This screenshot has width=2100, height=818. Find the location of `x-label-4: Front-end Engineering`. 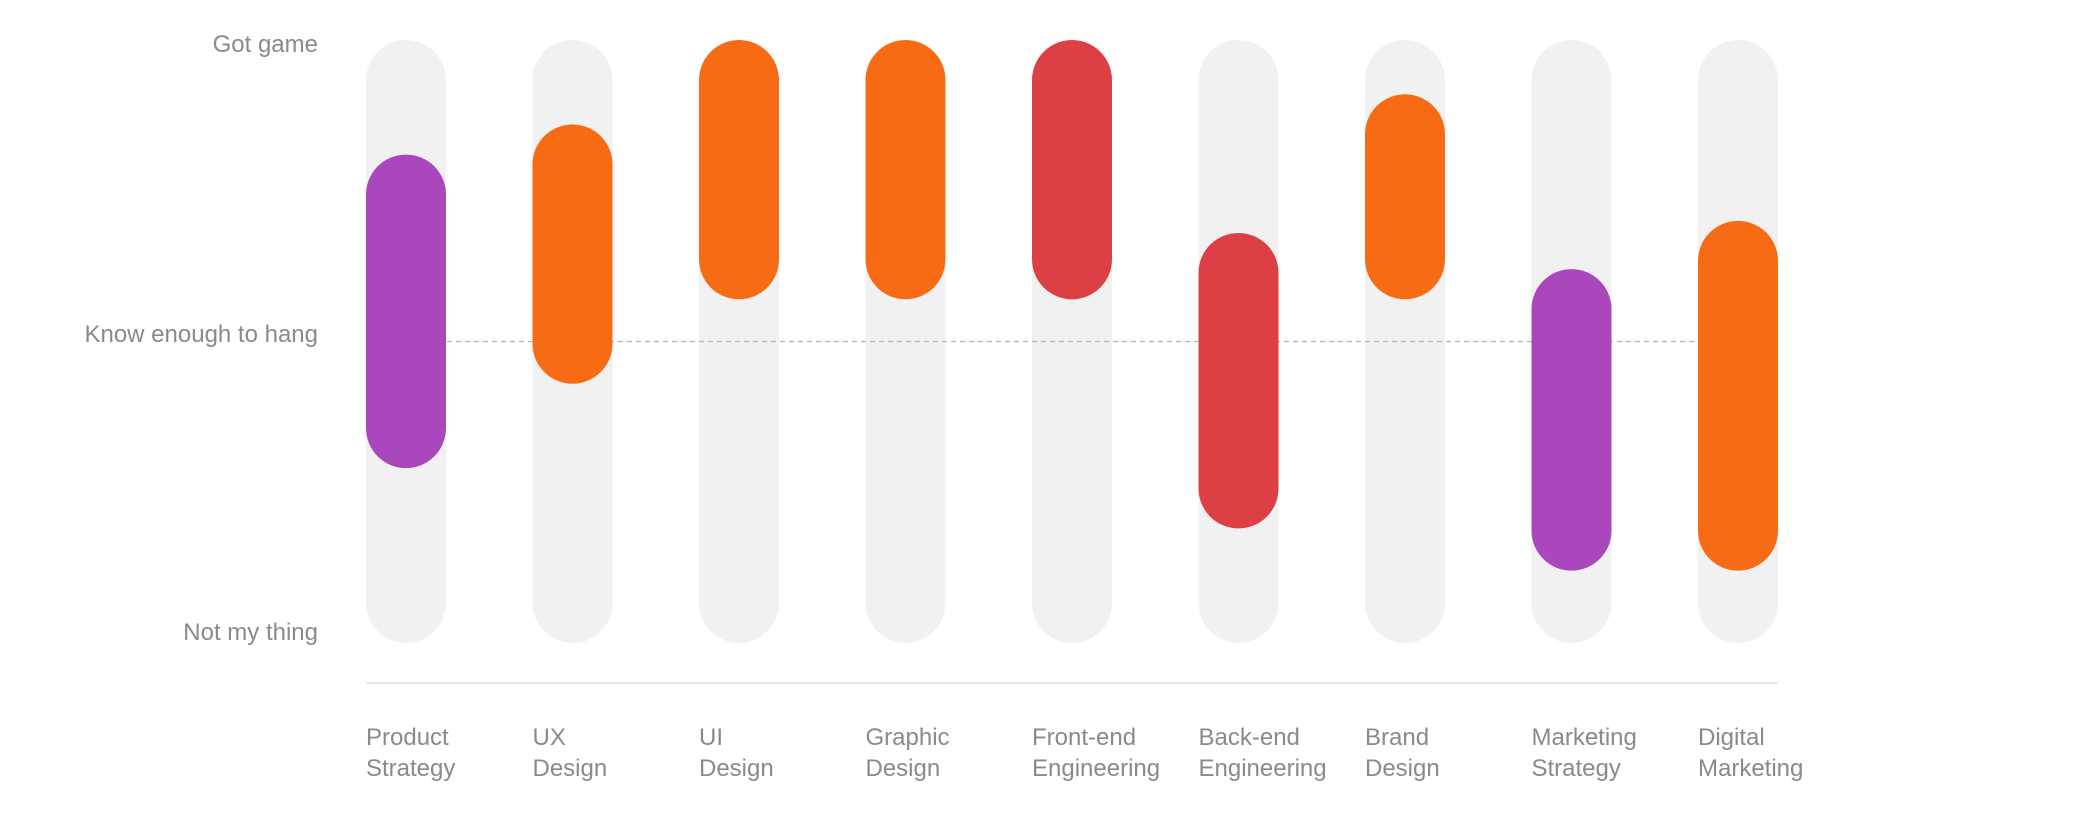

x-label-4: Front-end Engineering is located at coordinates (1096, 753).